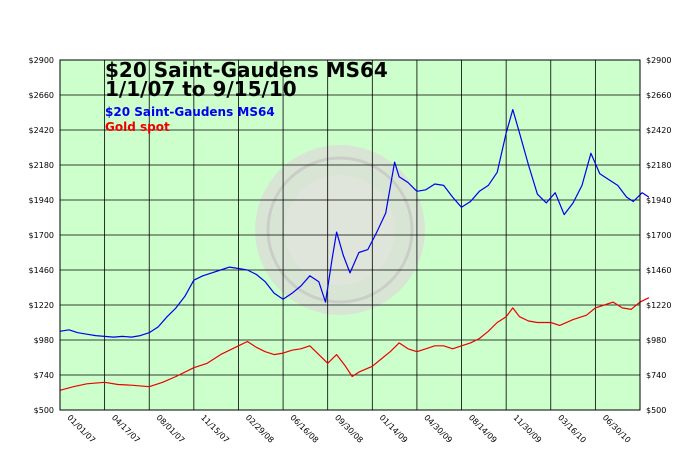  I want to click on y-tick-label-right: $2900, so click(658, 60).